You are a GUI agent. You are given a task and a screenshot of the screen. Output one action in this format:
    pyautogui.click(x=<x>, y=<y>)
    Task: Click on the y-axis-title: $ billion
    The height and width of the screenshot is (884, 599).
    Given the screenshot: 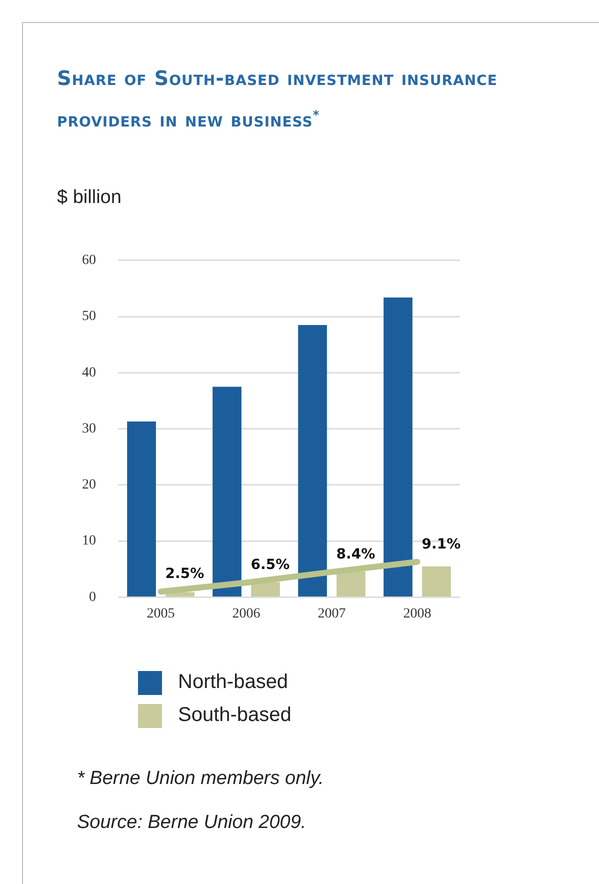 What is the action you would take?
    pyautogui.click(x=89, y=198)
    